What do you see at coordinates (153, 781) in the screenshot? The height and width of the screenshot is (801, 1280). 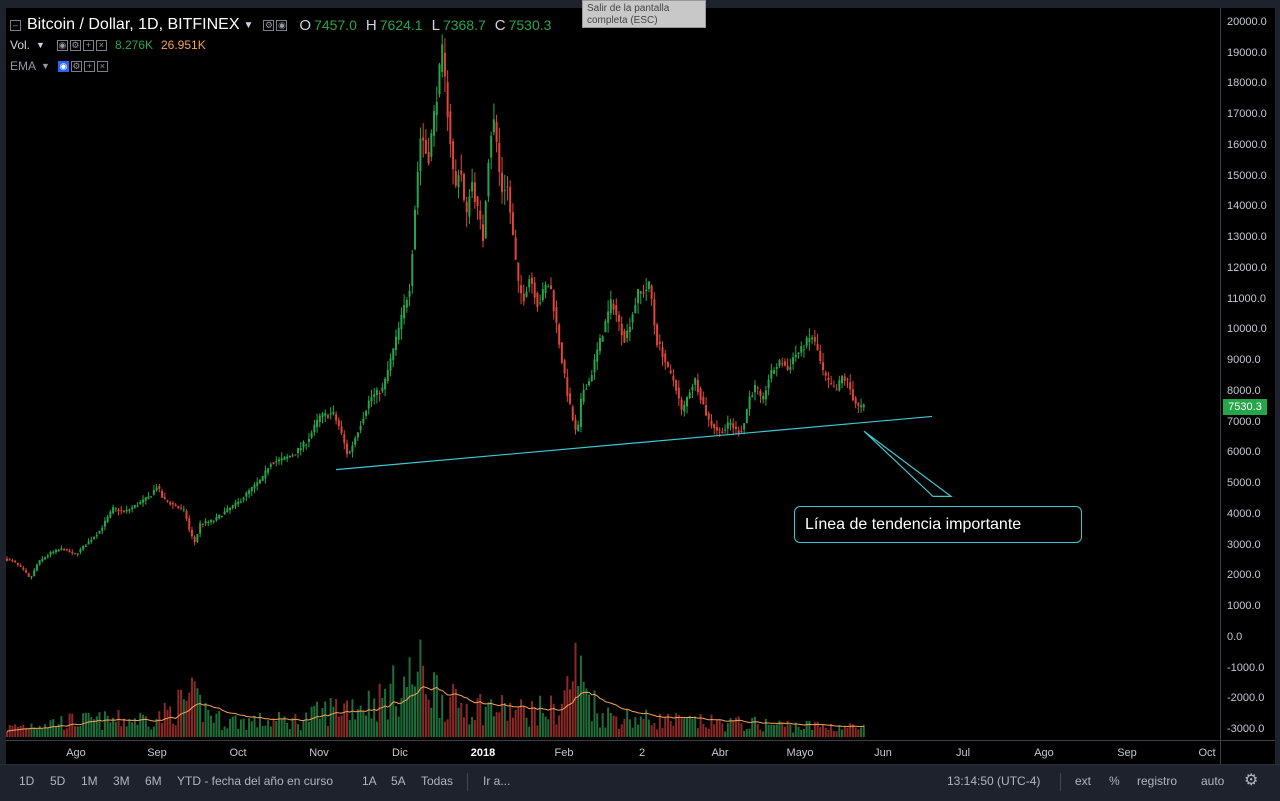 I see `range-6m: 6M` at bounding box center [153, 781].